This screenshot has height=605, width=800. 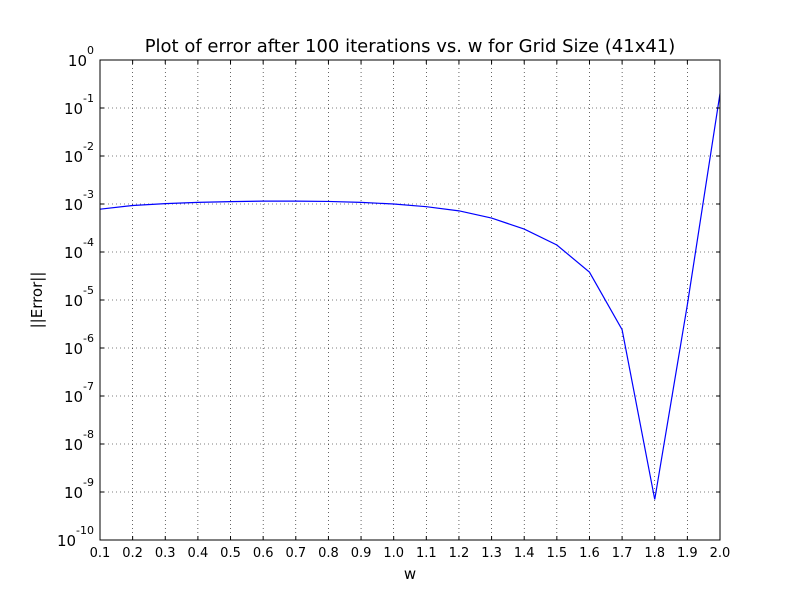 I want to click on x-tick-label: 0.6, so click(x=263, y=553).